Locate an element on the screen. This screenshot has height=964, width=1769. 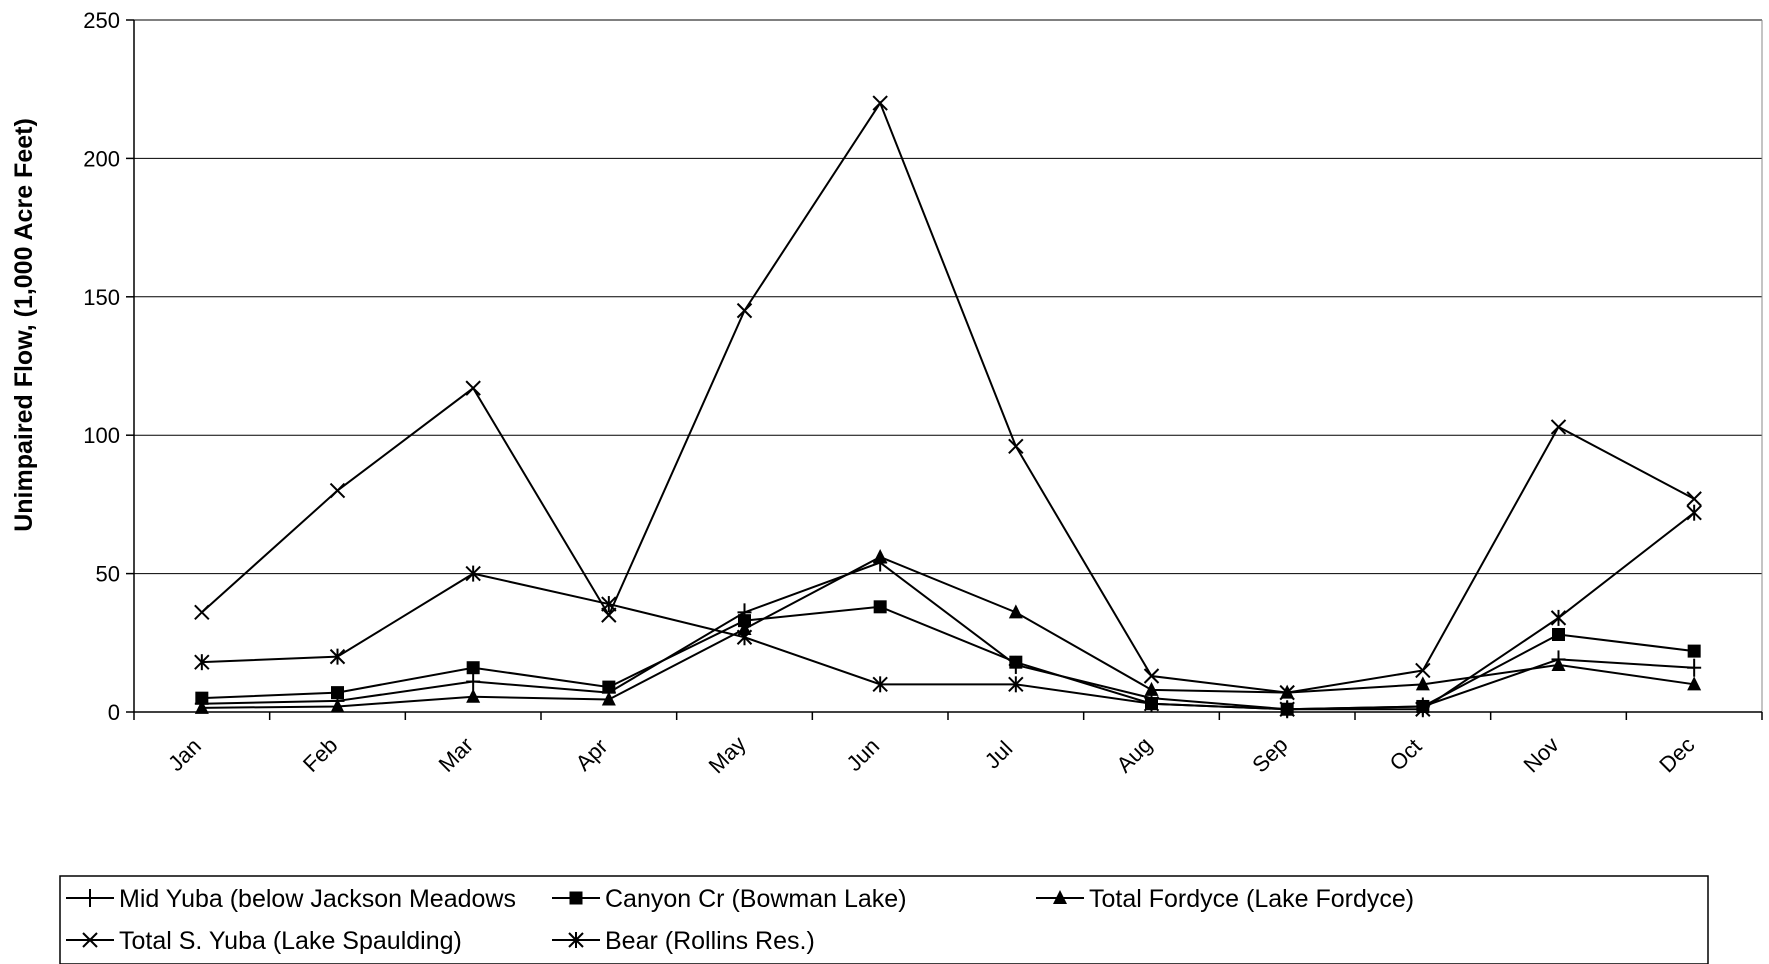
x-tick-label: Feb is located at coordinates (320, 754).